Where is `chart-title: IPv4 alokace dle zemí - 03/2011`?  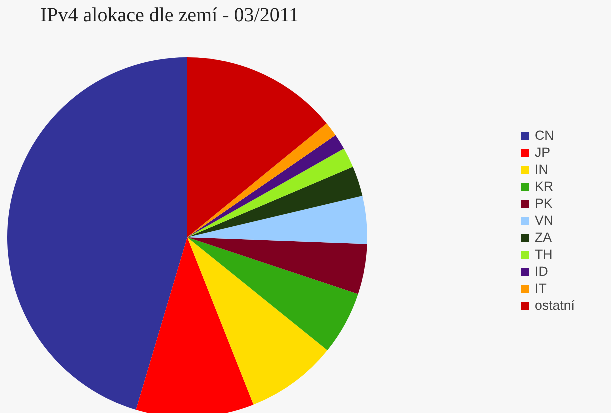 chart-title: IPv4 alokace dle zemí - 03/2011 is located at coordinates (170, 15).